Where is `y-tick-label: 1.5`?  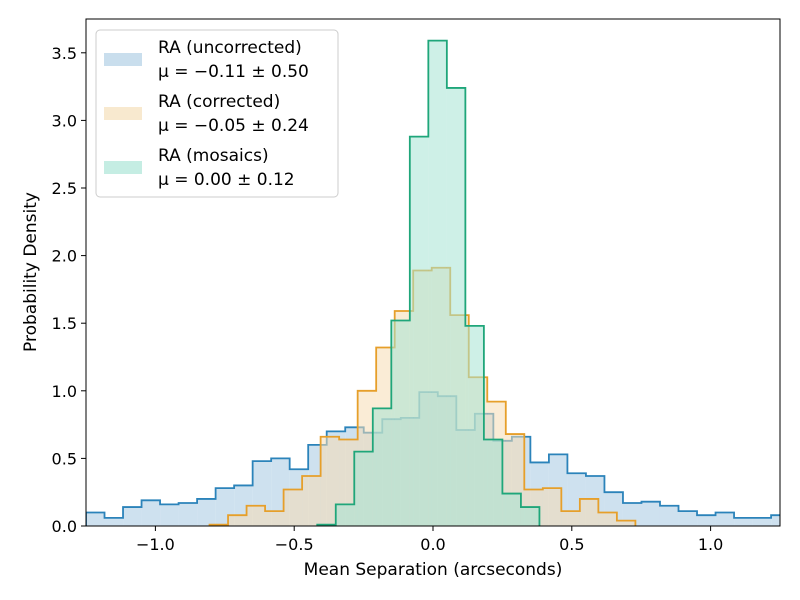
y-tick-label: 1.5 is located at coordinates (64, 323).